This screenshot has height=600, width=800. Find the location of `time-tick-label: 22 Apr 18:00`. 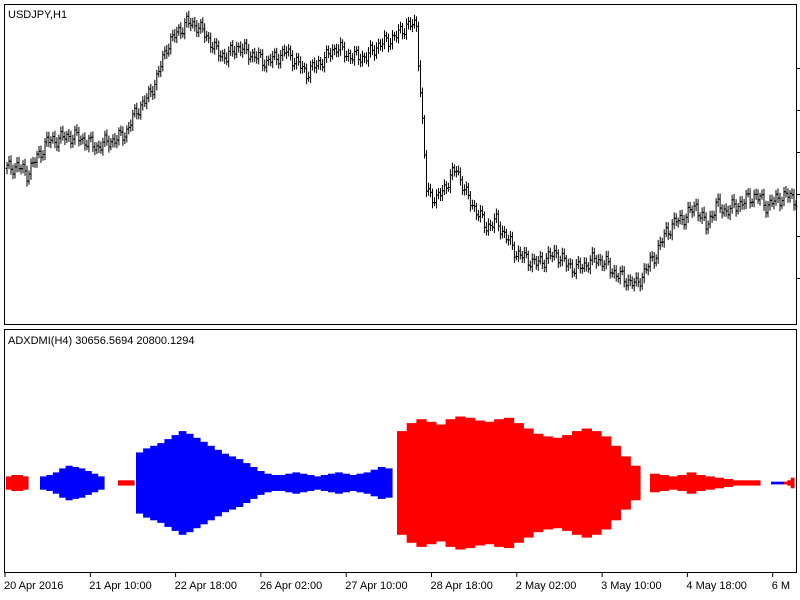

time-tick-label: 22 Apr 18:00 is located at coordinates (206, 586).